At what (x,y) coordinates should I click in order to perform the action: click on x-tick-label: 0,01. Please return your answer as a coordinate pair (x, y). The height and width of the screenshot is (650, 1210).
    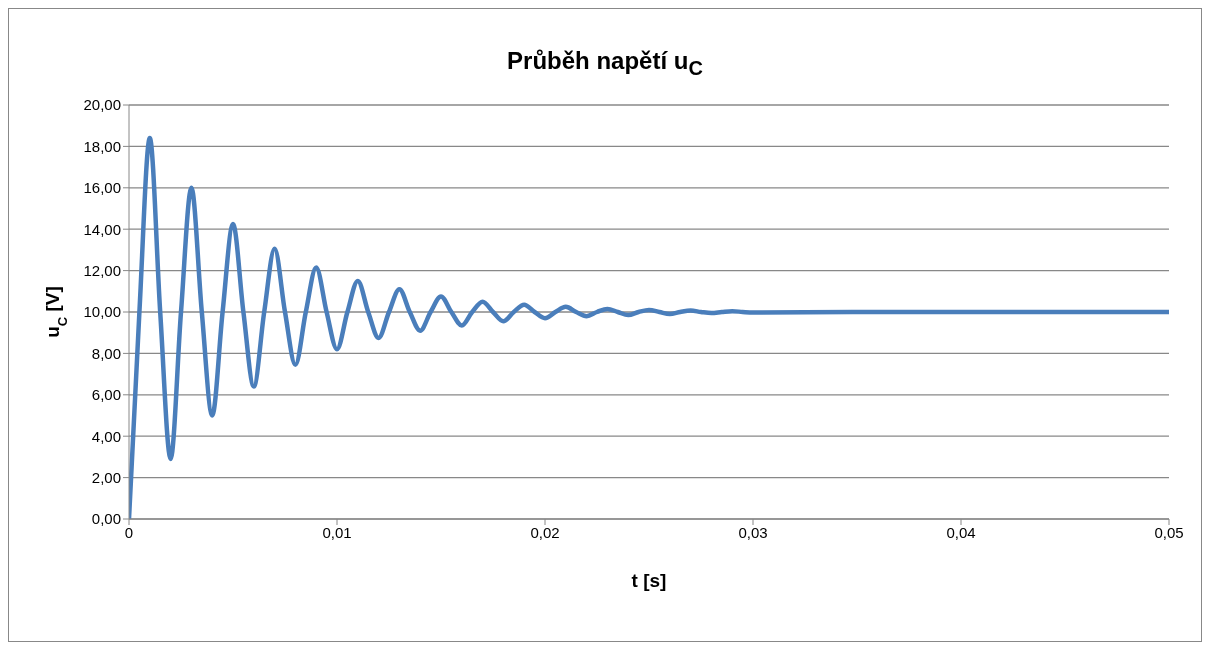
    Looking at the image, I should click on (337, 532).